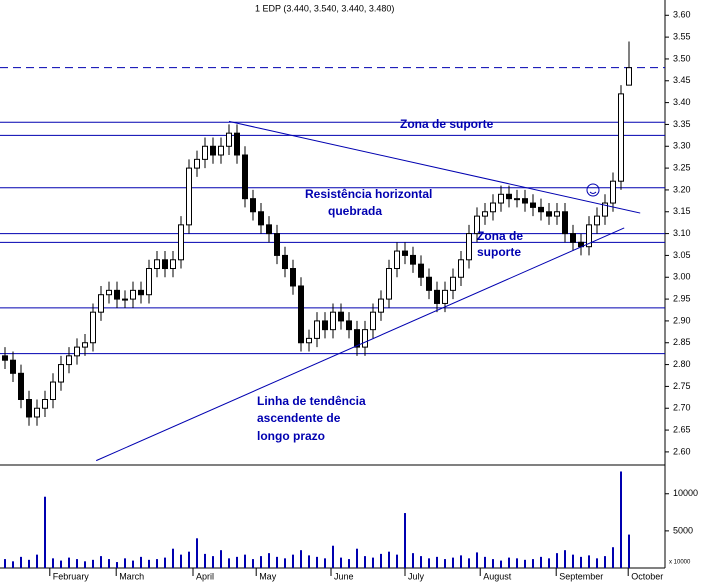 This screenshot has height=582, width=707. What do you see at coordinates (682, 189) in the screenshot?
I see `y-tick-label: 3.20` at bounding box center [682, 189].